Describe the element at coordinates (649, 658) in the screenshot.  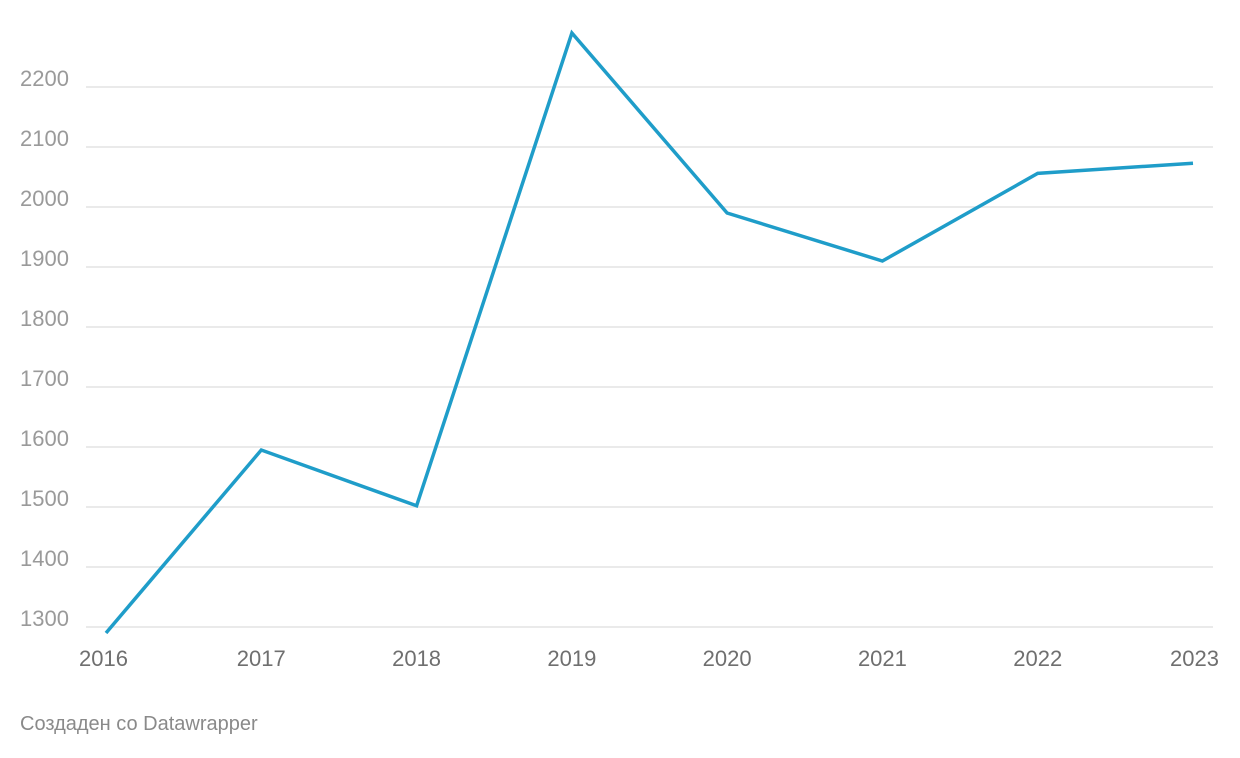
I see `x-axis-tick-labels: 2016 2017 2018 2019 2020 2021 2022 2023` at that location.